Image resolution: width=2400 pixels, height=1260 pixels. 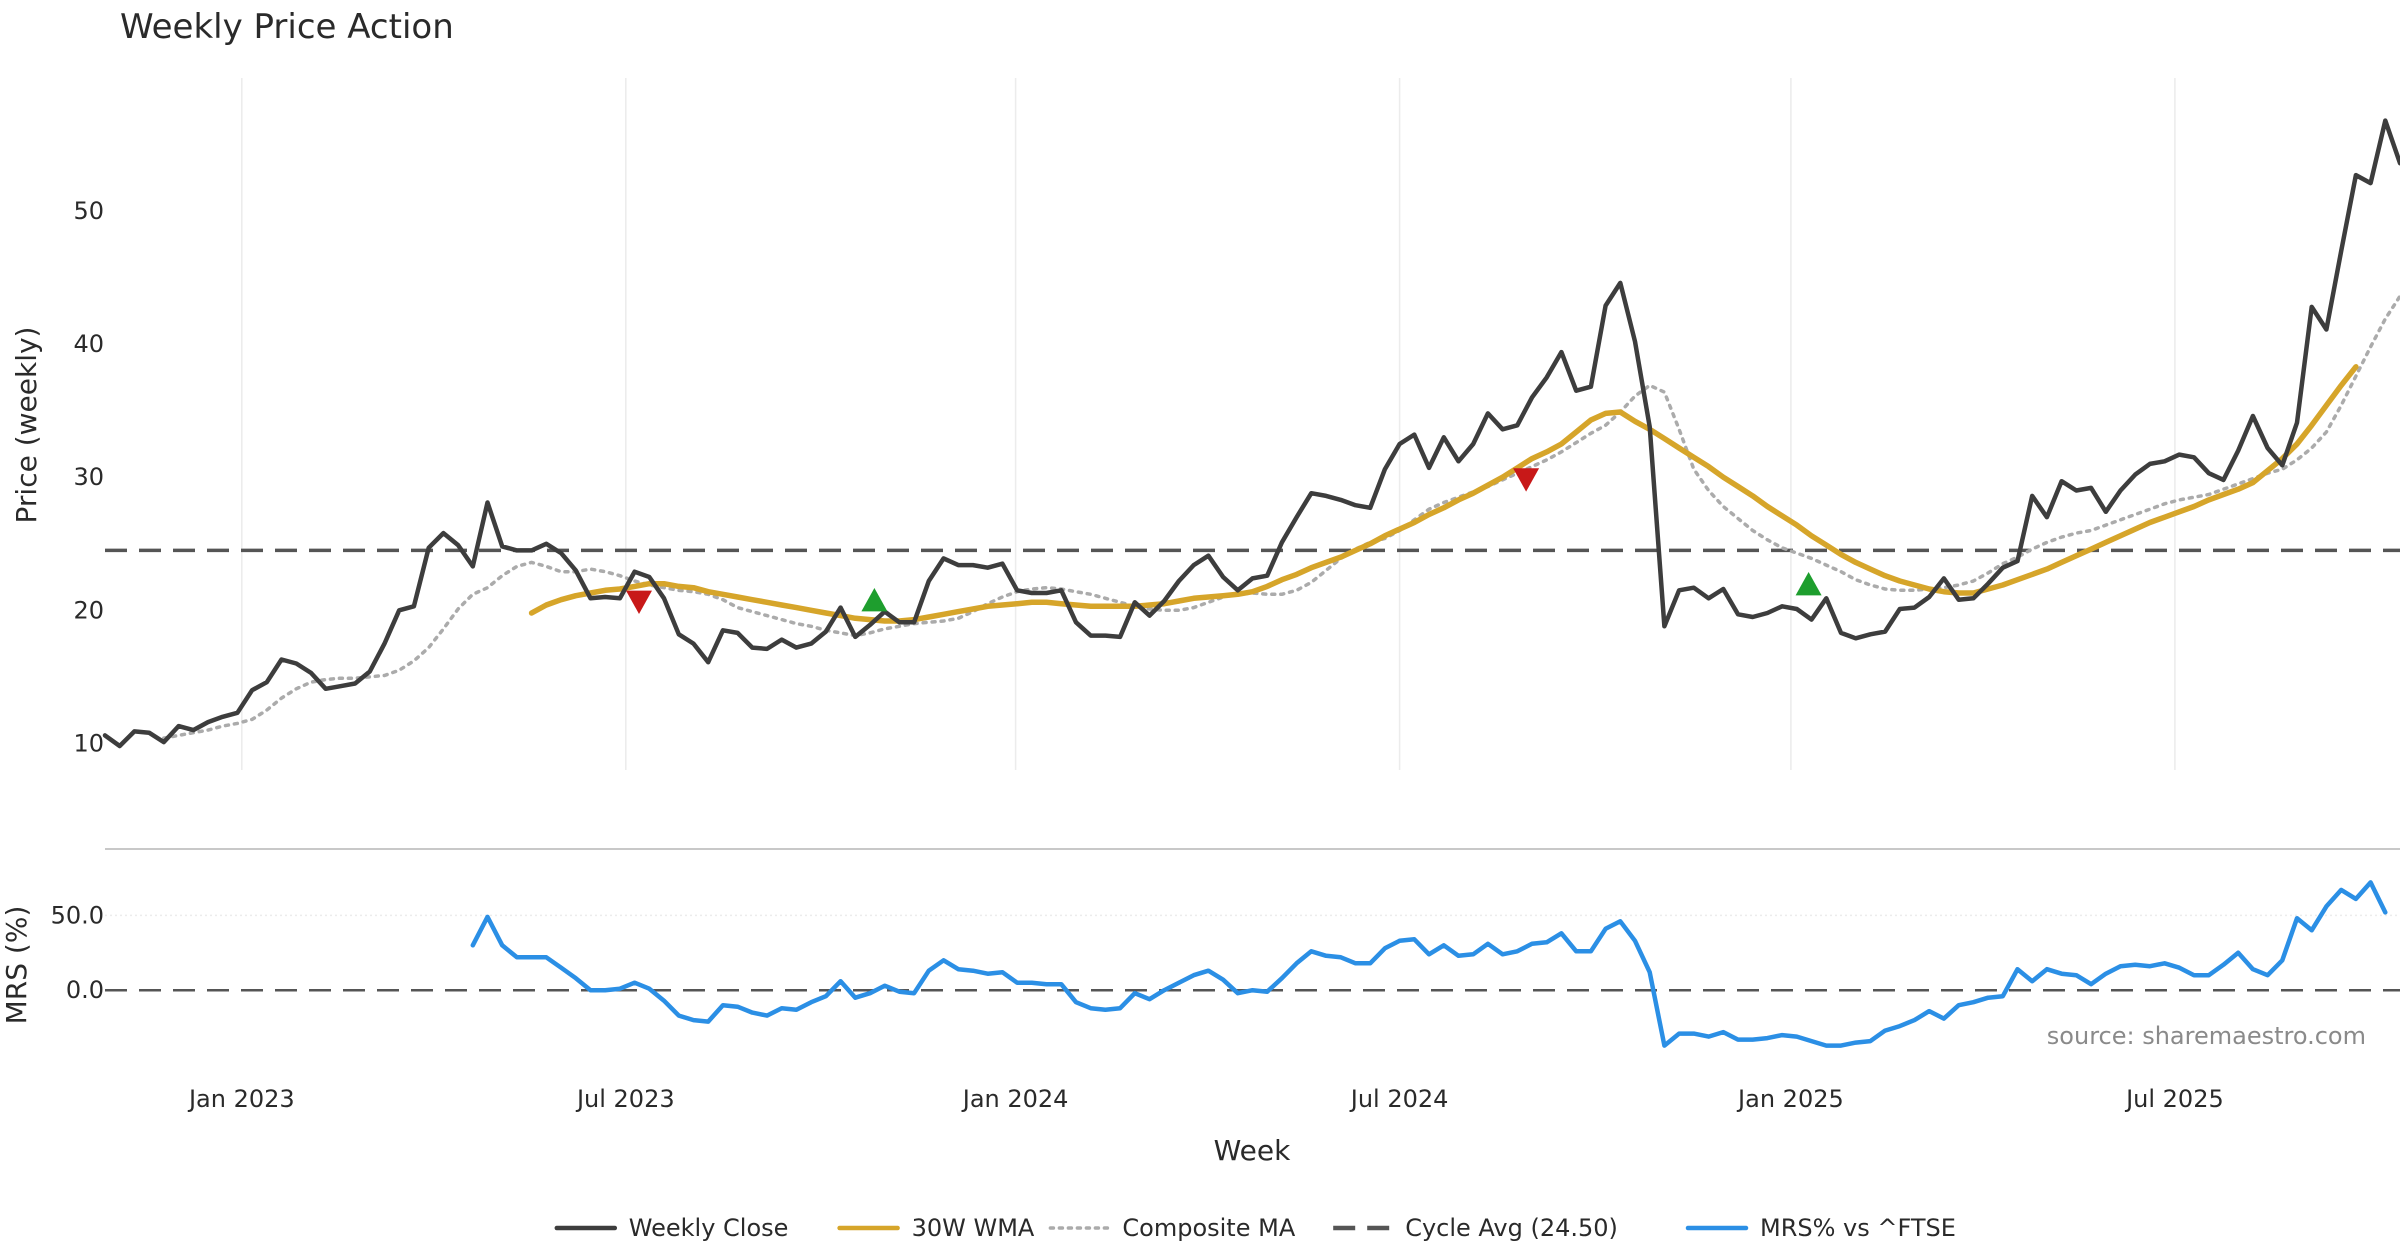 I want to click on legend-label: 30W WMA, so click(x=973, y=1228).